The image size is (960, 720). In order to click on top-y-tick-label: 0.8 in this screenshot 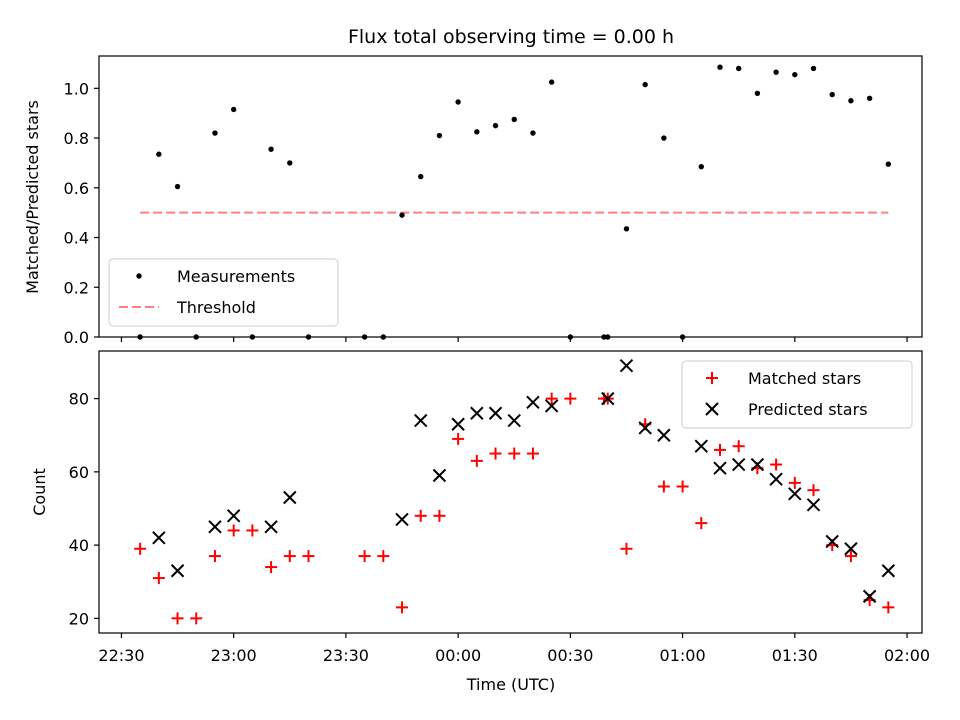, I will do `click(76, 138)`.